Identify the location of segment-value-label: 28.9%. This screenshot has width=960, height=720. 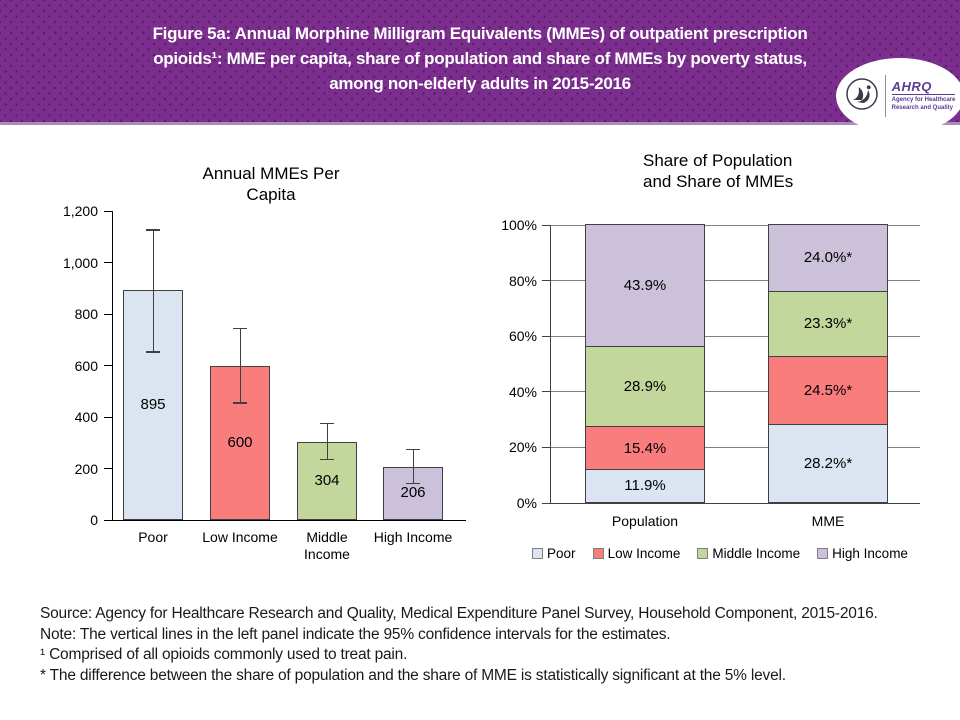
(645, 386).